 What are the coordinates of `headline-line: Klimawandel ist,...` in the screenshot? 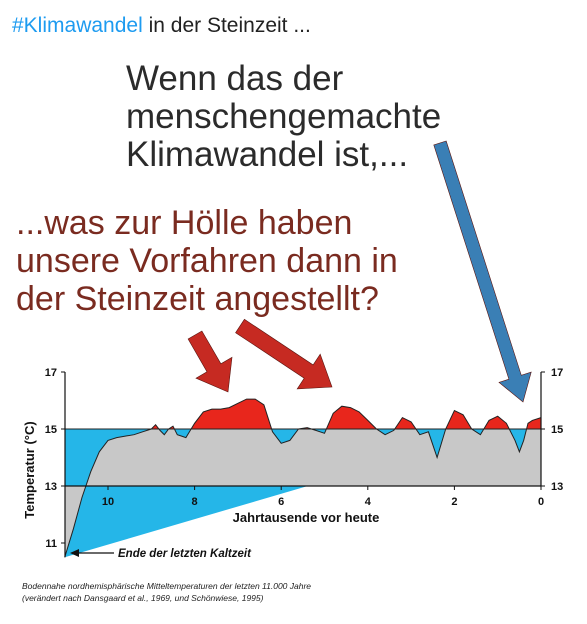 It's located at (267, 154).